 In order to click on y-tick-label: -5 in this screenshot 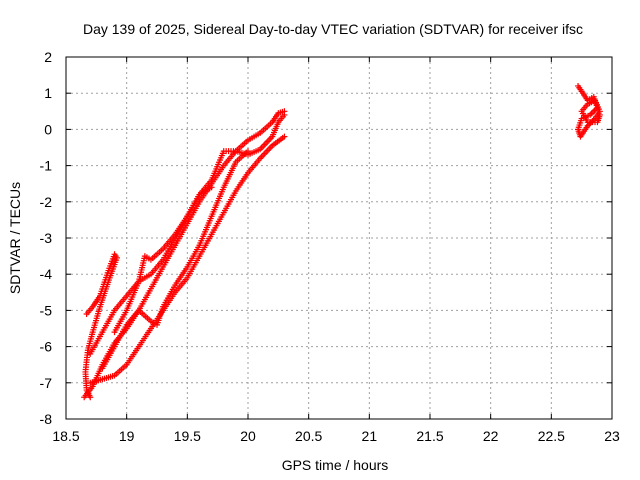, I will do `click(46, 310)`.